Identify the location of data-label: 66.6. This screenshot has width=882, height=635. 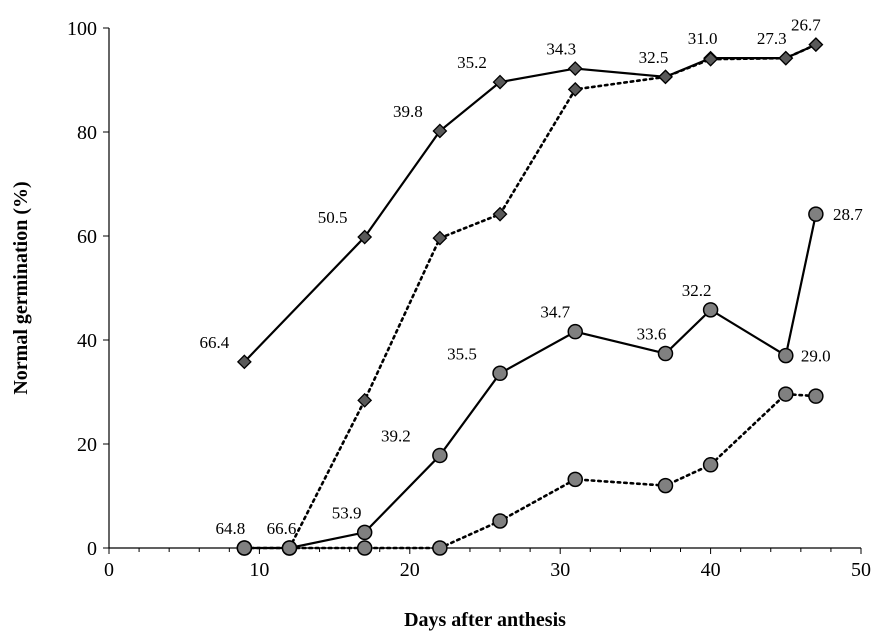
(282, 528).